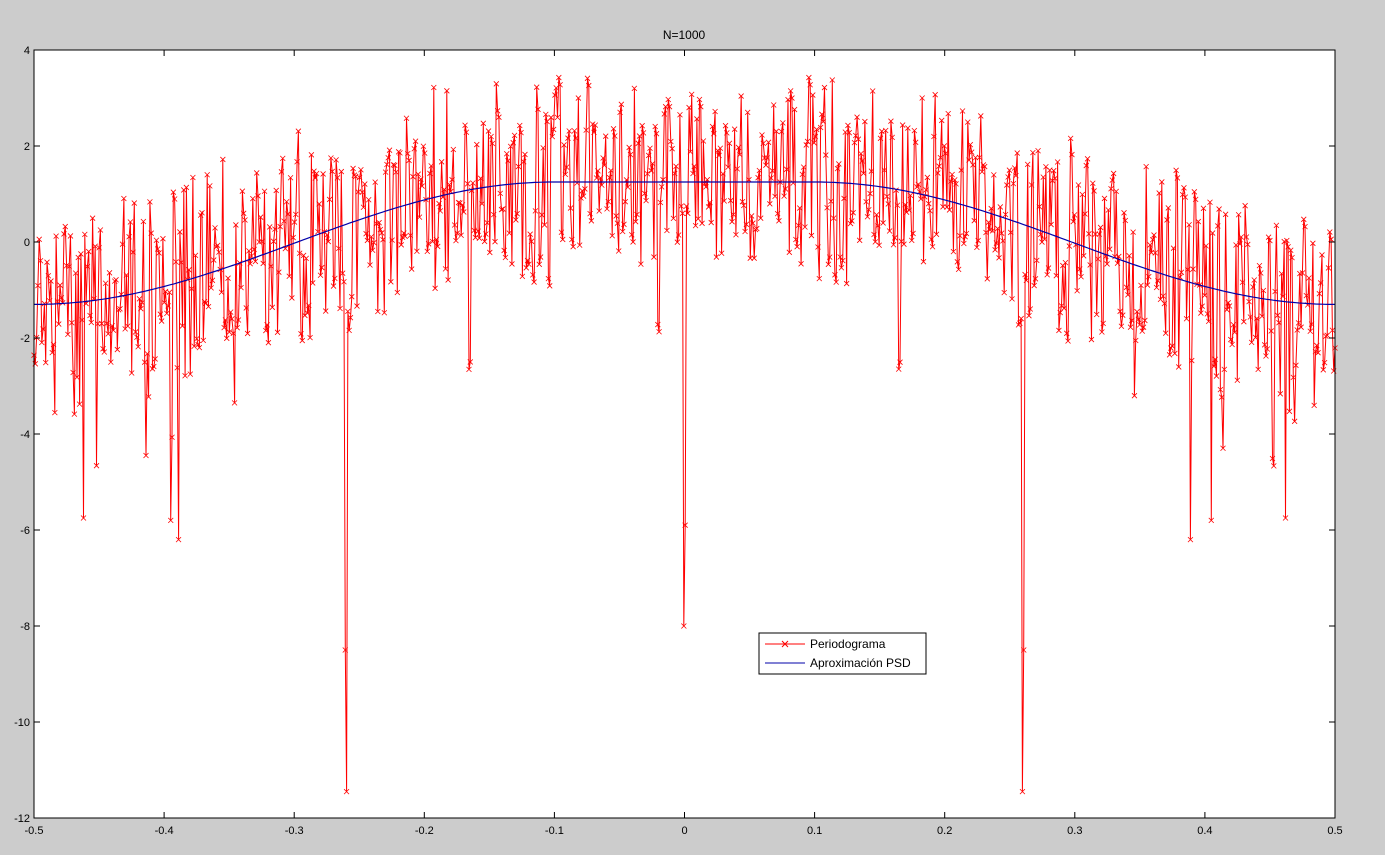 Image resolution: width=1385 pixels, height=855 pixels. I want to click on y-tick-label: -4, so click(25, 435).